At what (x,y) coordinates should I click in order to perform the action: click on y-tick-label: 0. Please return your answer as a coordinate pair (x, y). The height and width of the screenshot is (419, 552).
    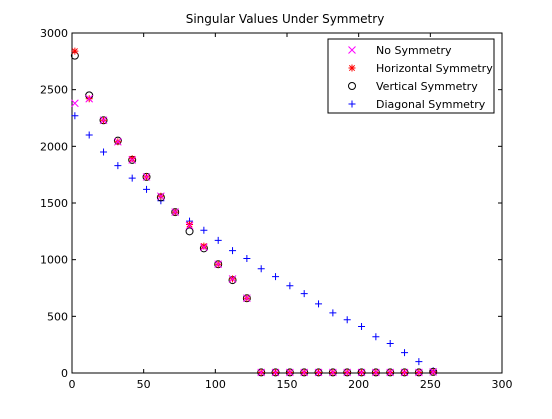
    Looking at the image, I should click on (64, 373).